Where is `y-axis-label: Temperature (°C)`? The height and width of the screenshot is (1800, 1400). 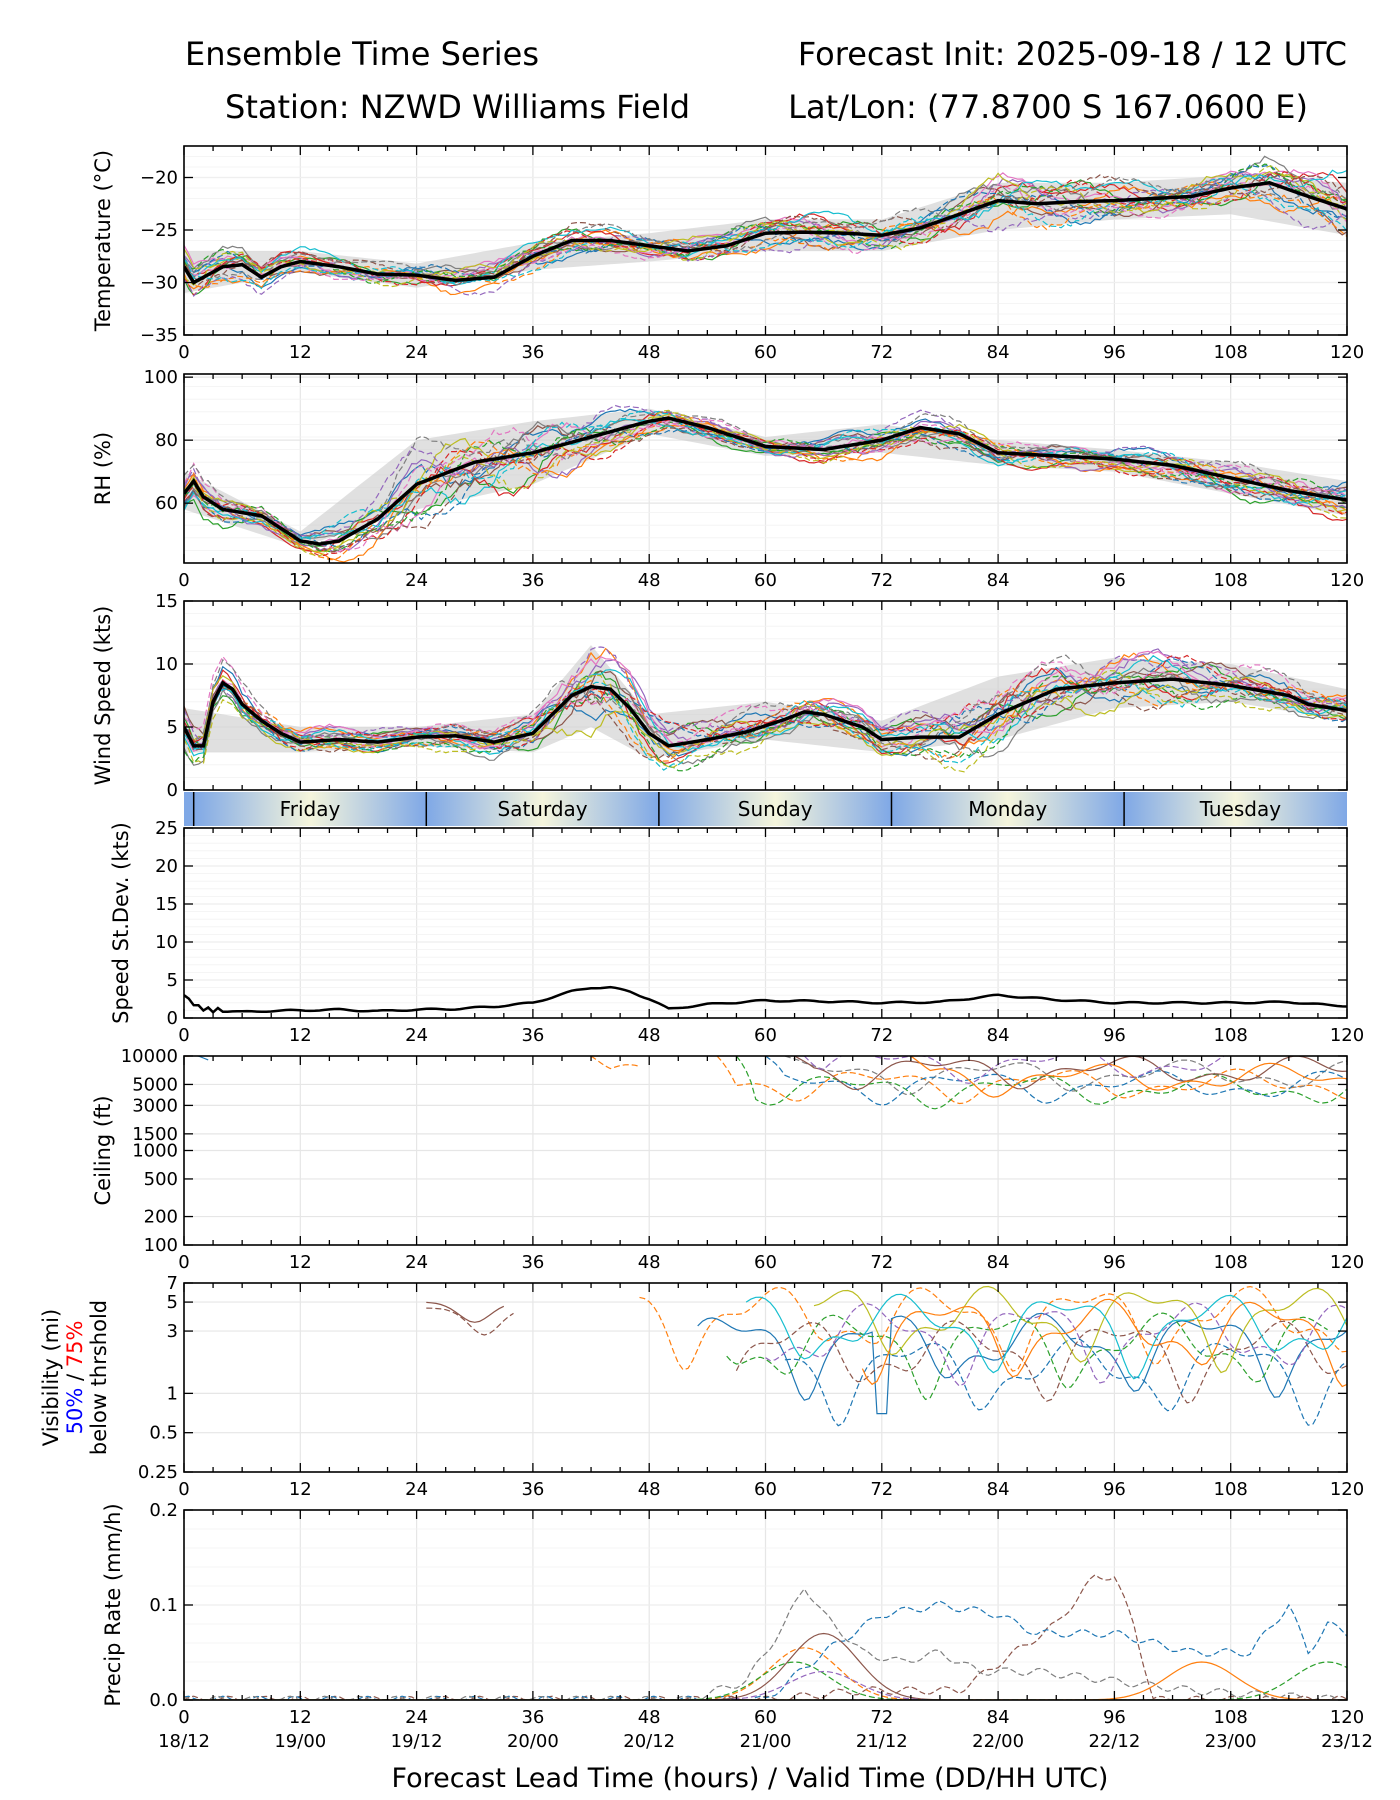 y-axis-label: Temperature (°C) is located at coordinates (103, 241).